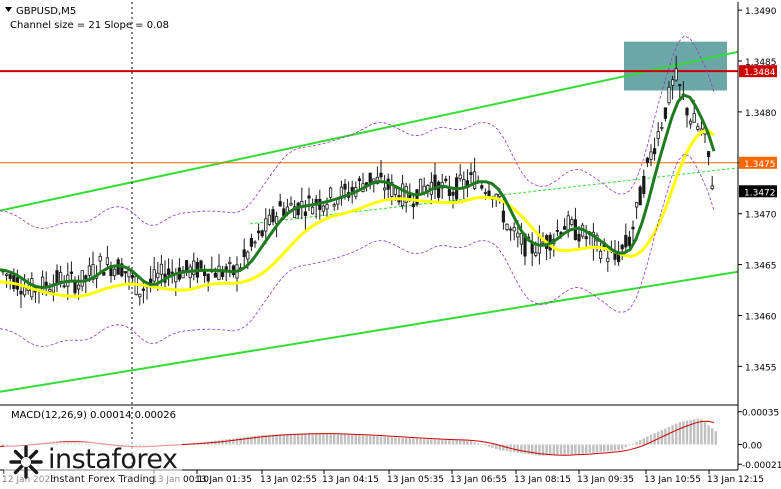  I want to click on time-tick-label: 13 Jan 09:35, so click(605, 480).